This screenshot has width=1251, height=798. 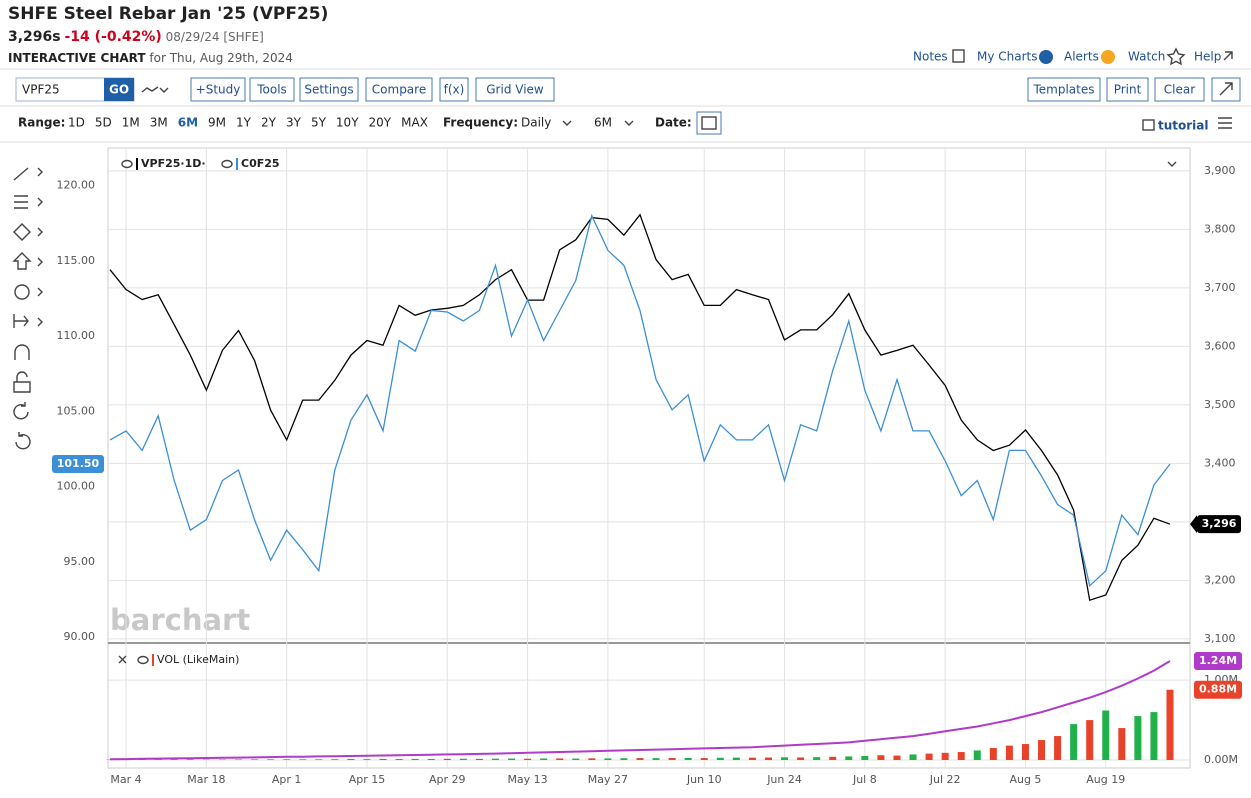 I want to click on top-link: Help, so click(x=1207, y=57).